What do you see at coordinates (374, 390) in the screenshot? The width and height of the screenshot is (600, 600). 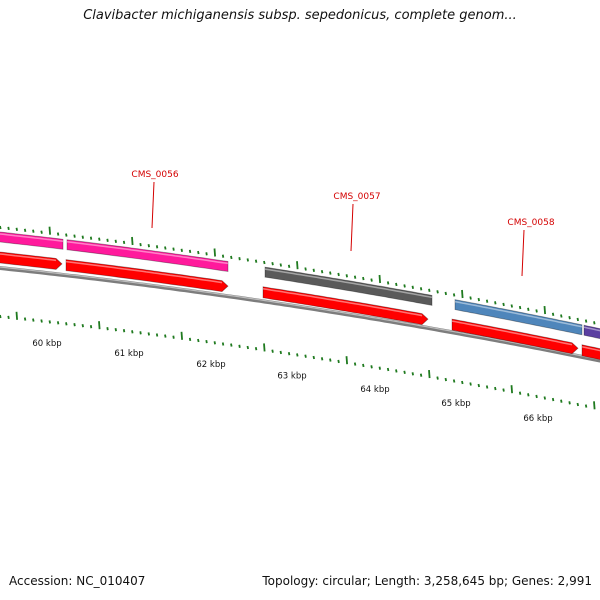 I see `scale-label: 64 kbp` at bounding box center [374, 390].